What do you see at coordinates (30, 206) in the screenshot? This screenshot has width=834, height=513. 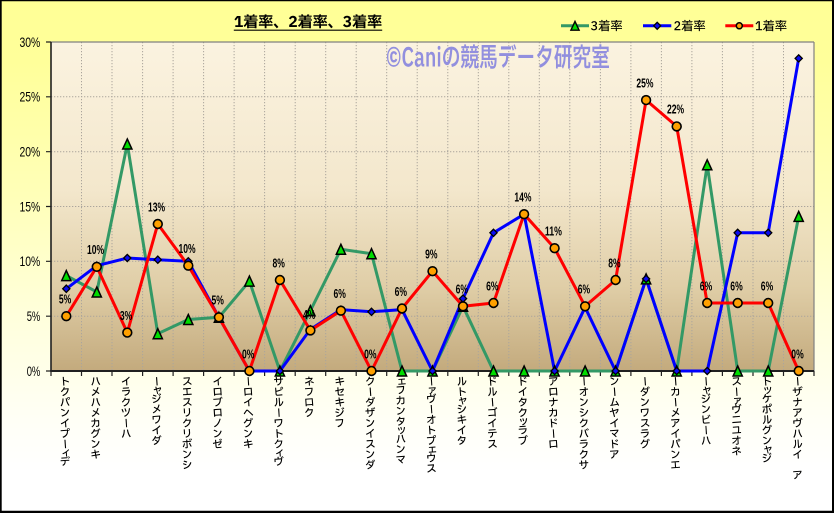 I see `svg-text: 15%` at bounding box center [30, 206].